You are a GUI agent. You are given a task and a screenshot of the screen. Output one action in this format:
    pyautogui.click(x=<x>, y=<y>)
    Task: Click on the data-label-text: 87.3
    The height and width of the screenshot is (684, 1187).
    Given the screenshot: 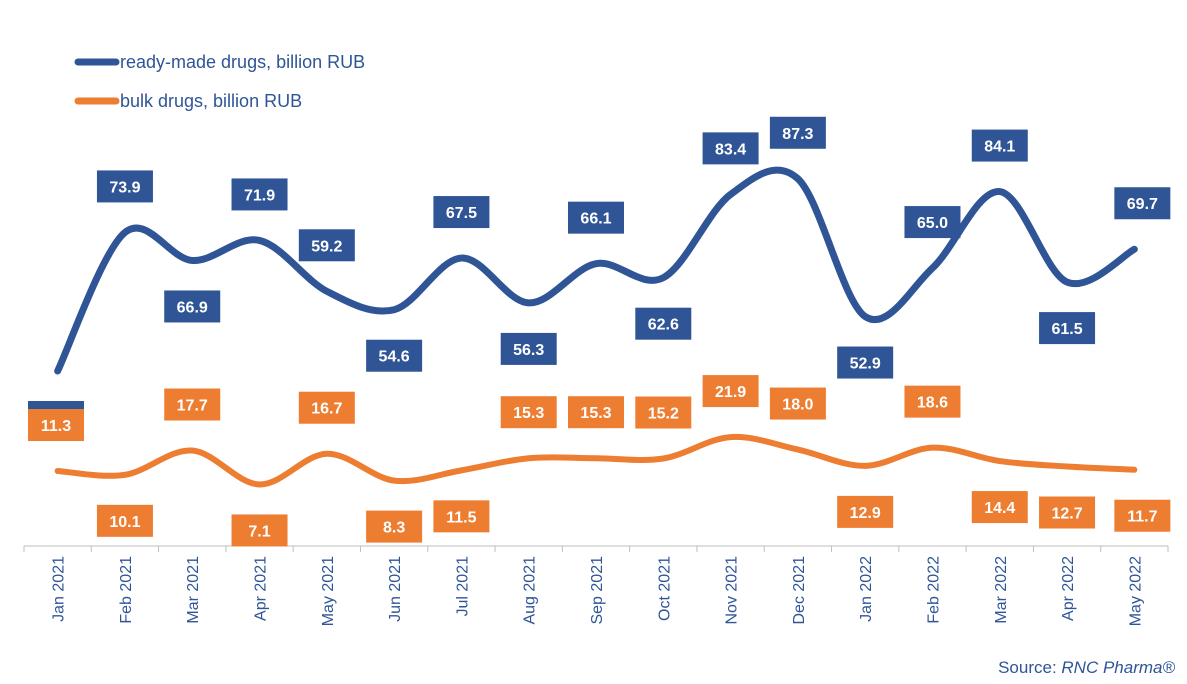 What is the action you would take?
    pyautogui.click(x=797, y=134)
    